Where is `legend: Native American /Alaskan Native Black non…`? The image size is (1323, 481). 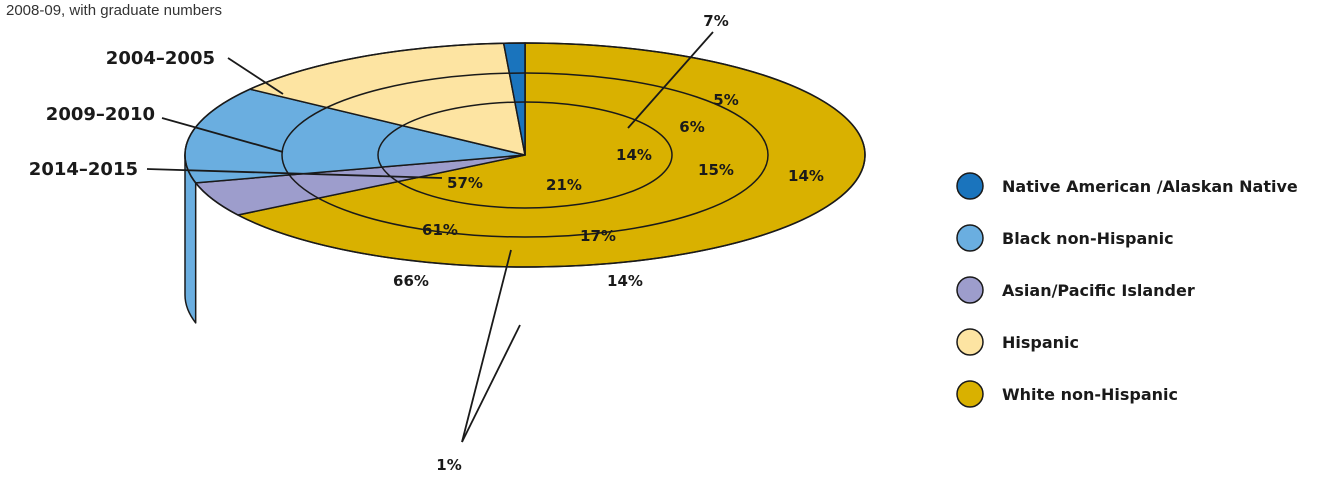
legend: Native American /Alaskan Native Black non… is located at coordinates (1127, 290).